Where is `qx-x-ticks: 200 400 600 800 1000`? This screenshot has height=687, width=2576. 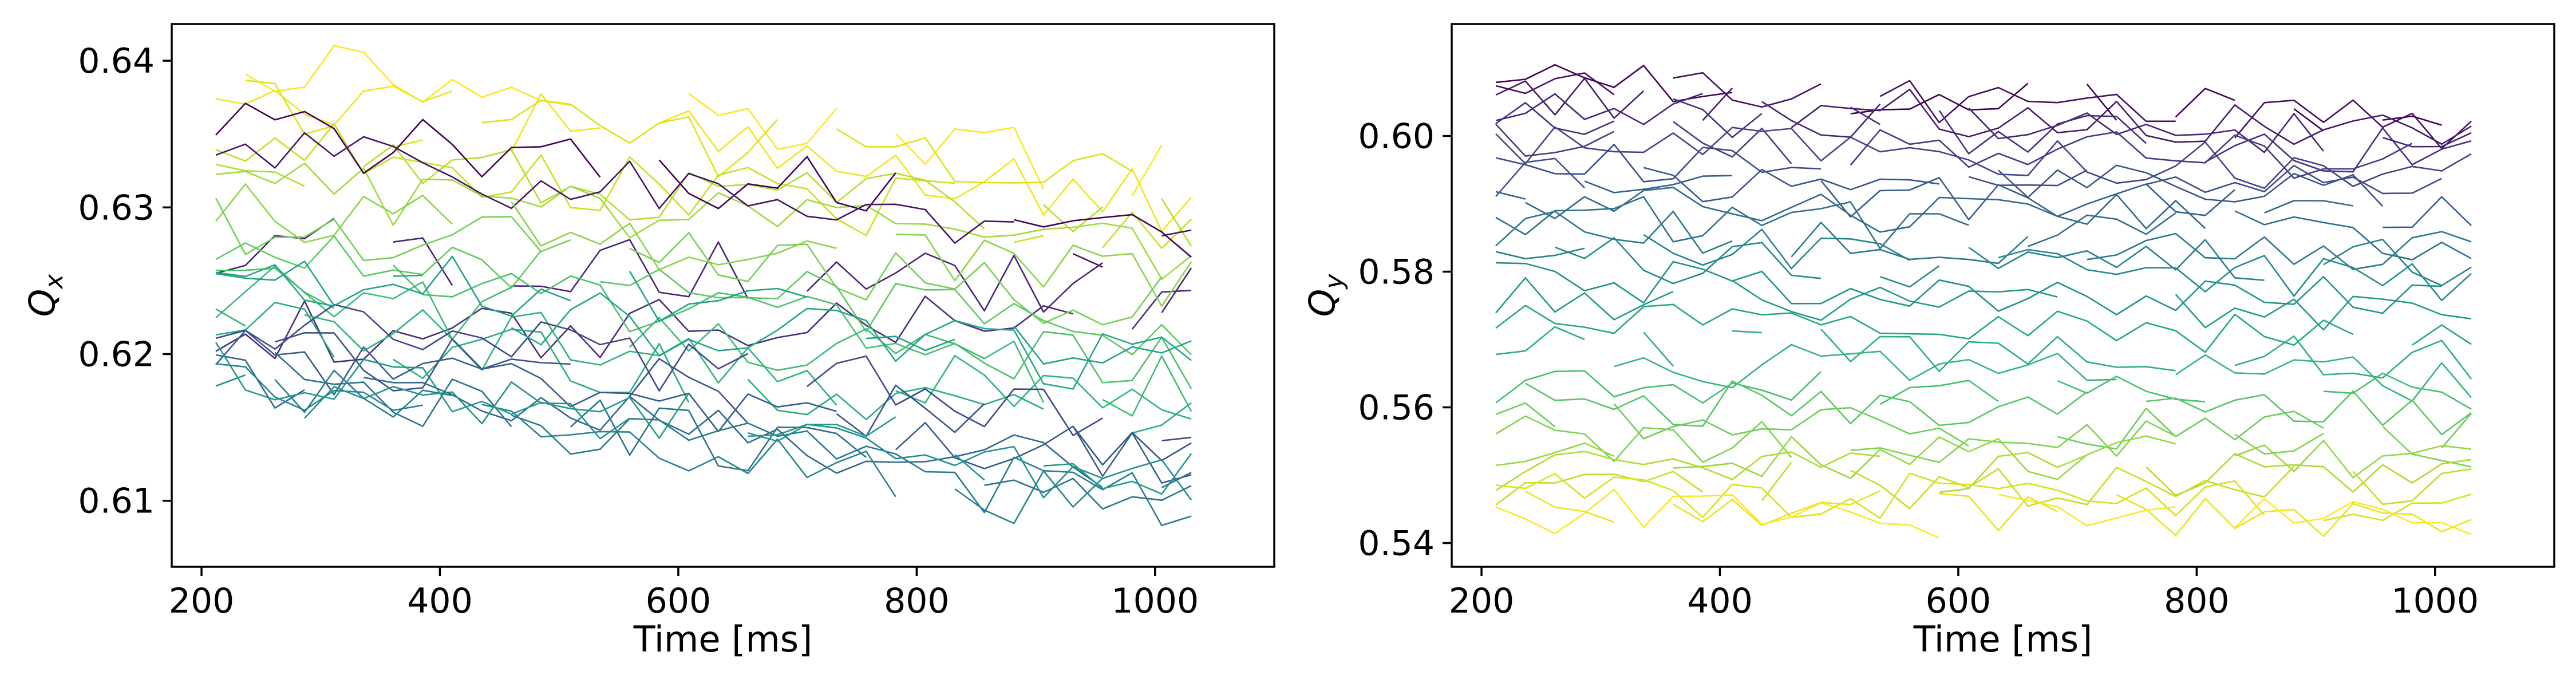 qx-x-ticks: 200 400 600 800 1000 is located at coordinates (684, 594).